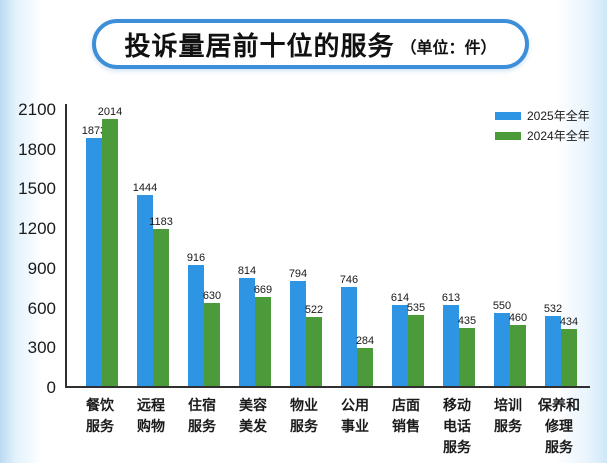 This screenshot has width=607, height=463. I want to click on bar-value-label: 916, so click(196, 257).